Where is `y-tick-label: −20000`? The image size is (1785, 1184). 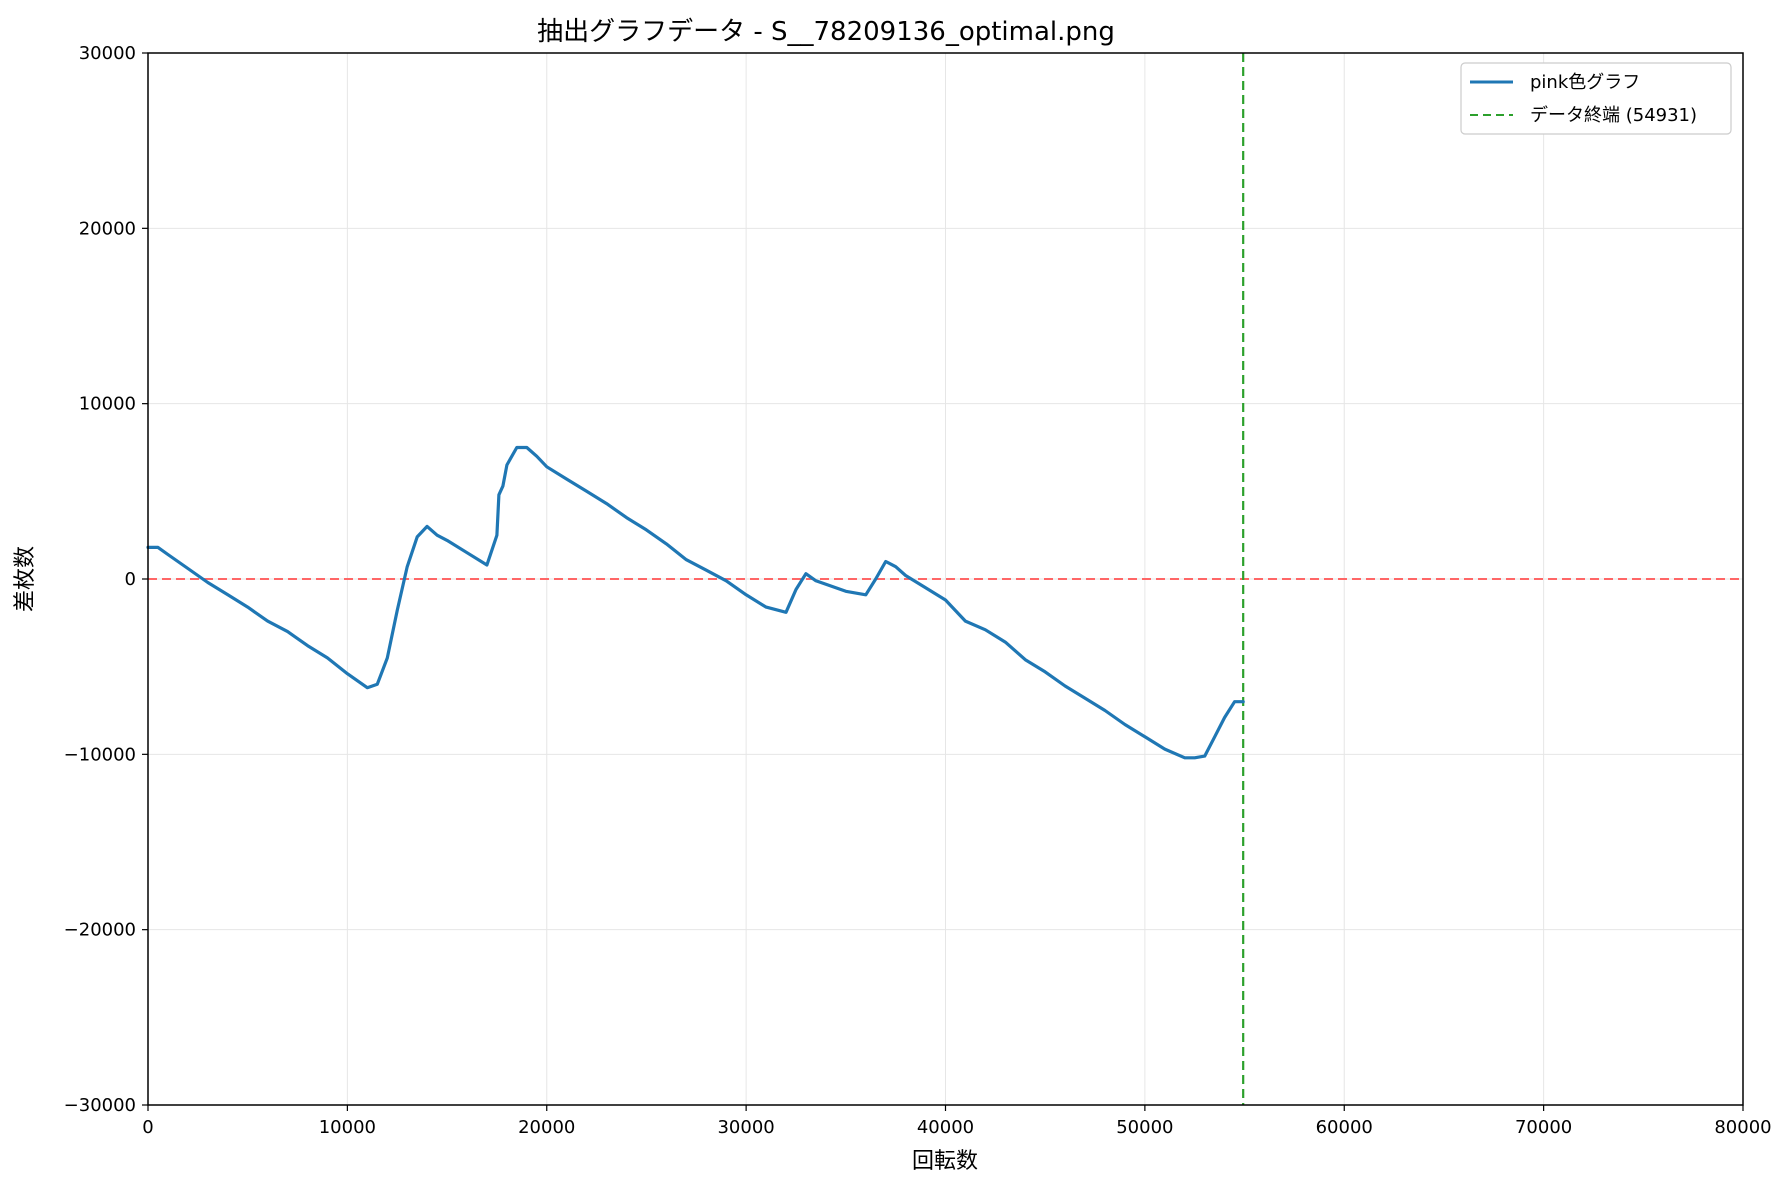
y-tick-label: −20000 is located at coordinates (100, 930).